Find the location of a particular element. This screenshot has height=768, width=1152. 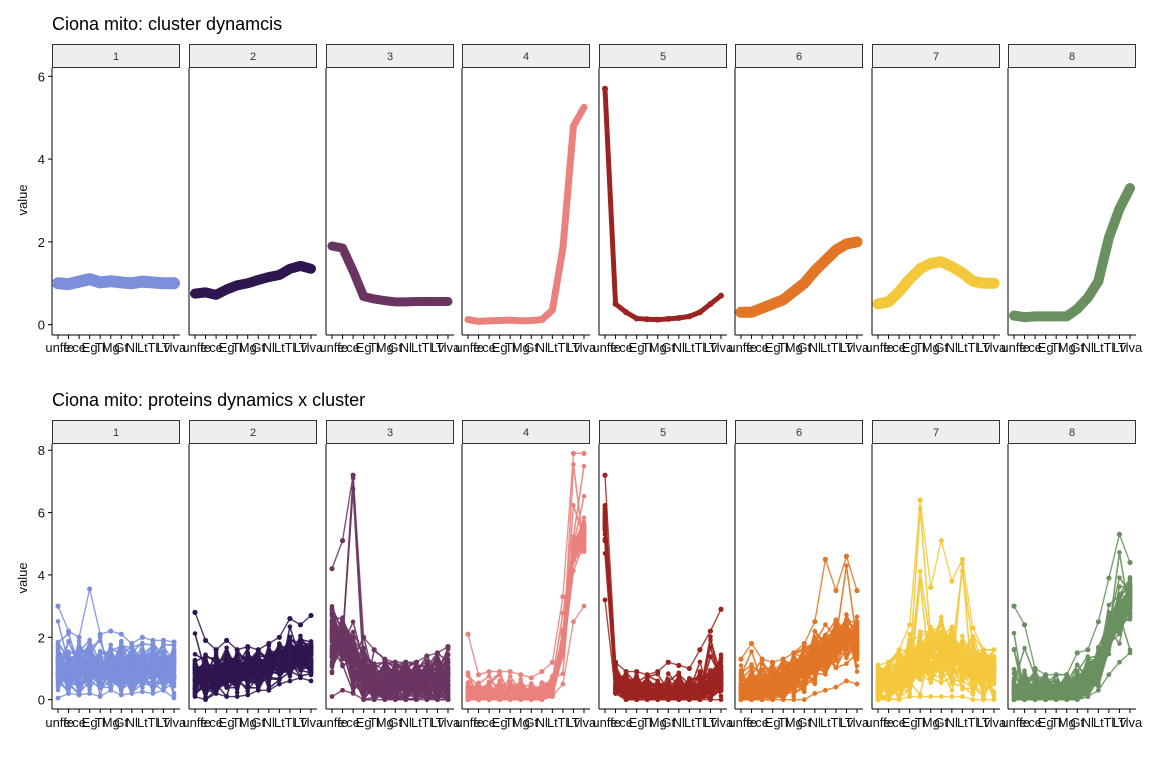

facet-strip-label: 1 is located at coordinates (116, 433).